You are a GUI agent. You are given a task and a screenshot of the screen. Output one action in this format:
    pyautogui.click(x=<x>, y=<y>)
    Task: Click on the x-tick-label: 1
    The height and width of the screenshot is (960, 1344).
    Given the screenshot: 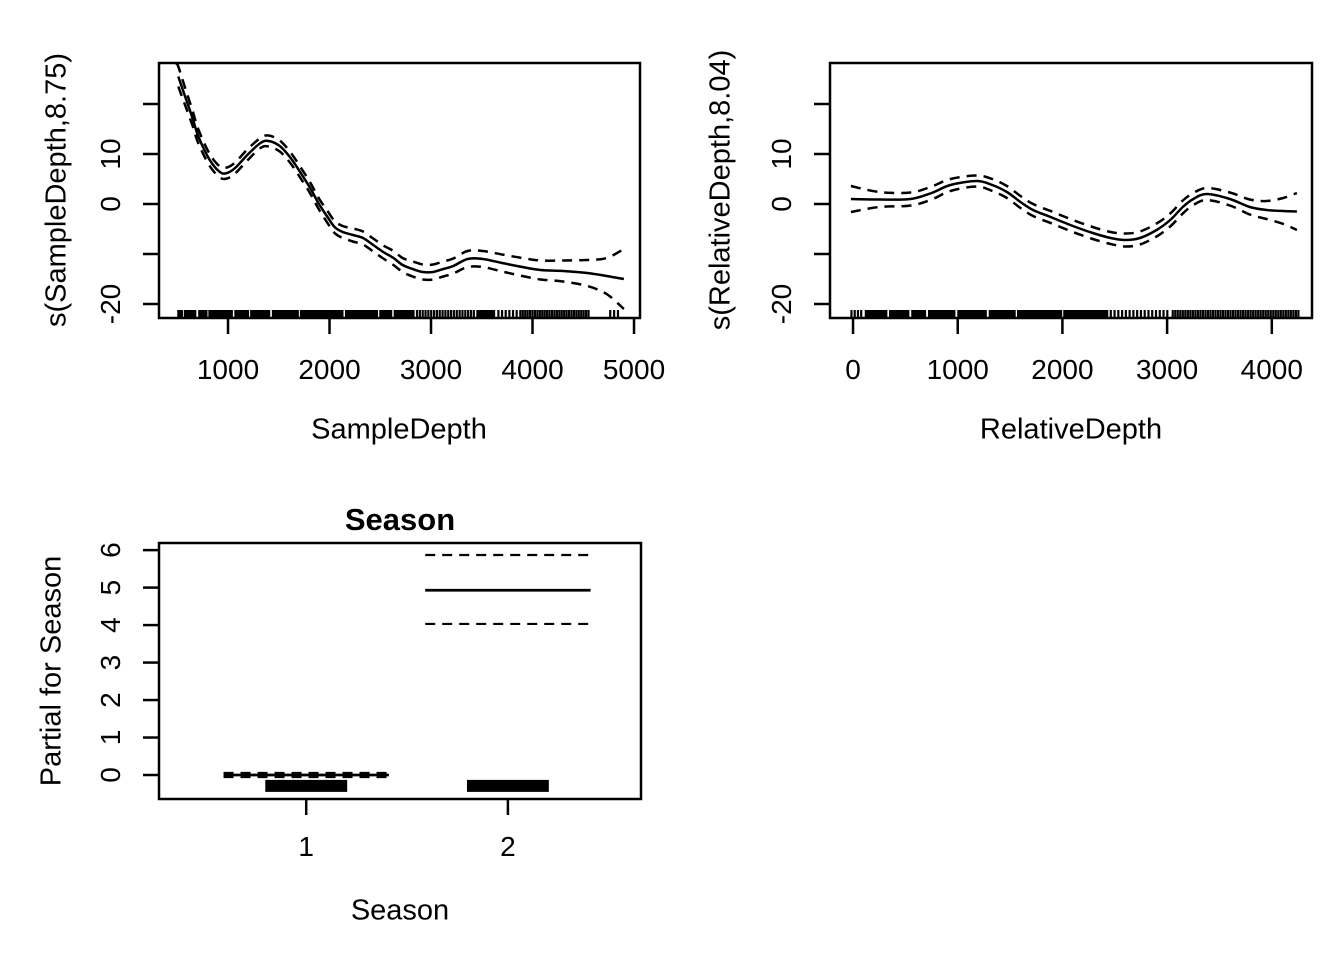 What is the action you would take?
    pyautogui.click(x=306, y=846)
    